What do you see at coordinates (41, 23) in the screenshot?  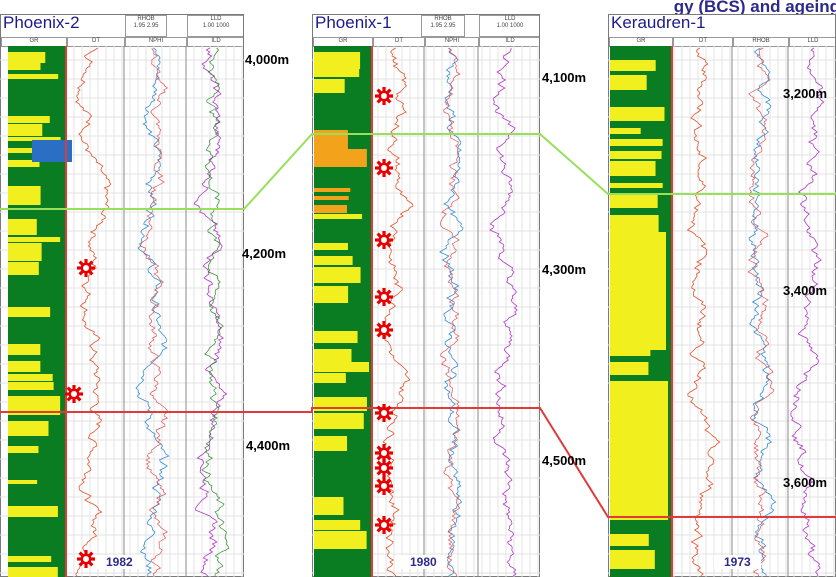 I see `well-name: Phoenix-2` at bounding box center [41, 23].